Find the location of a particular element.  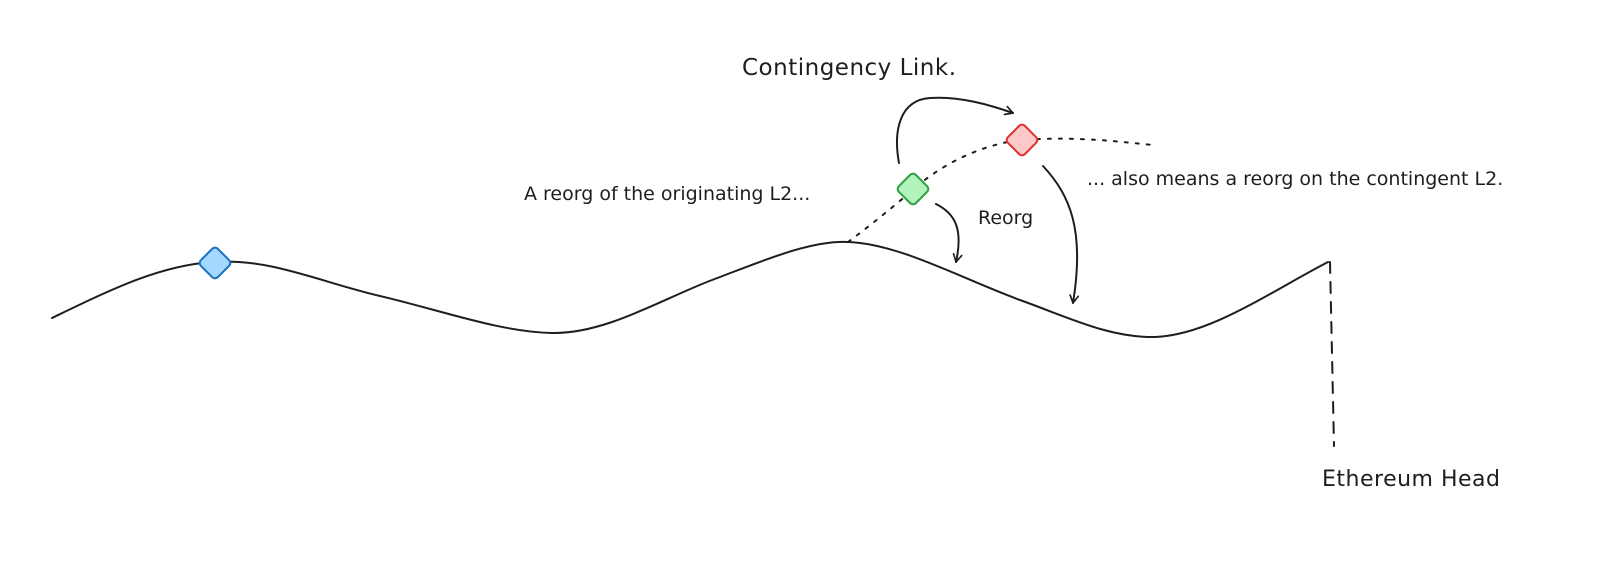

ethereum-head-label: Ethereum Head is located at coordinates (1411, 479).